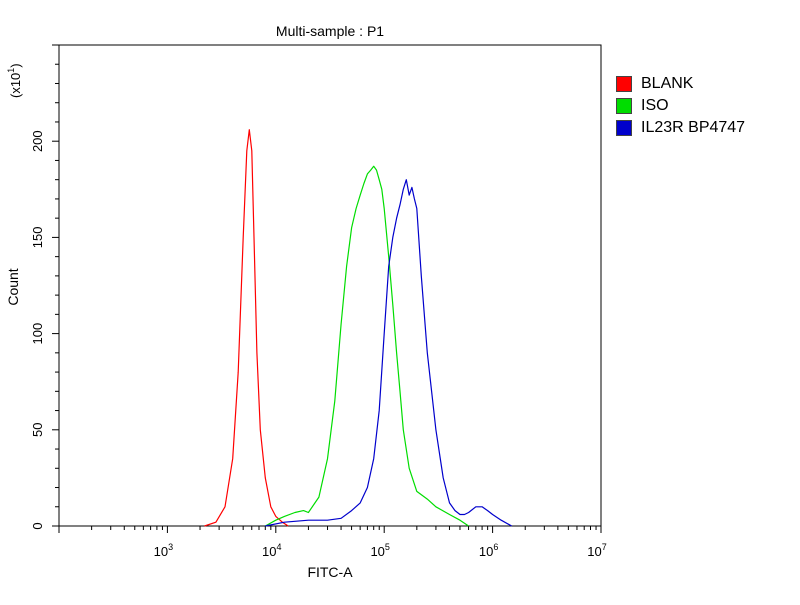  I want to click on y-multiplier-prefix: (x10, so click(15, 85).